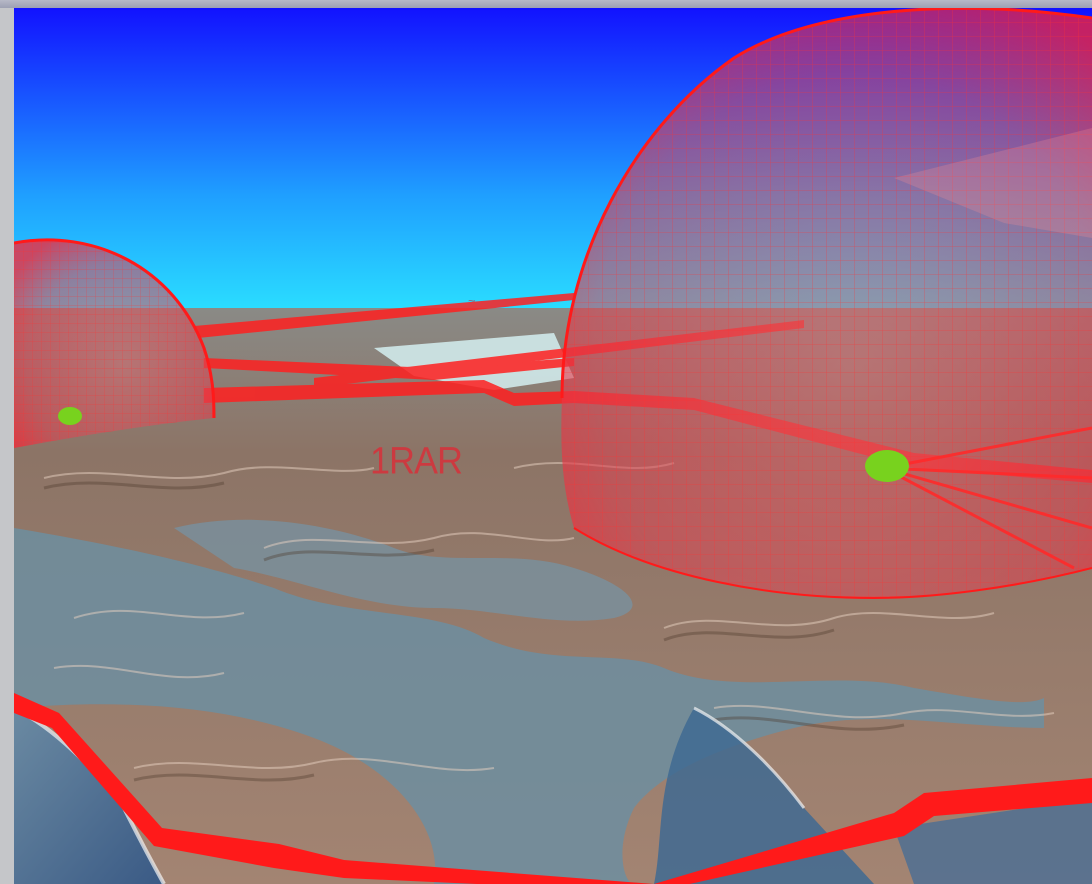 This screenshot has height=884, width=1092. Describe the element at coordinates (89, 796) in the screenshot. I see `ocean` at that location.